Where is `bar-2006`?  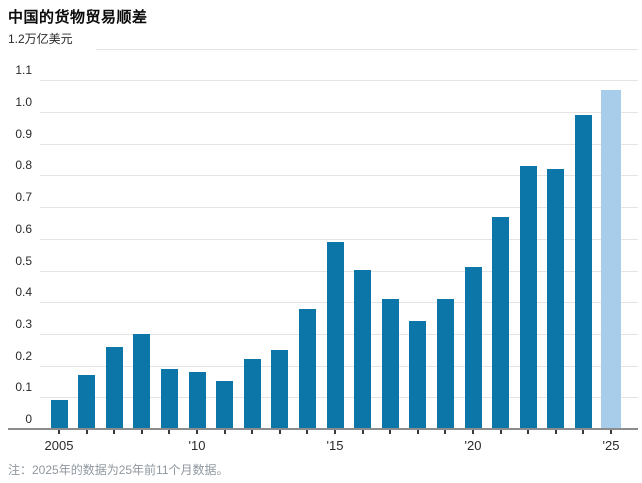 bar-2006 is located at coordinates (86, 402).